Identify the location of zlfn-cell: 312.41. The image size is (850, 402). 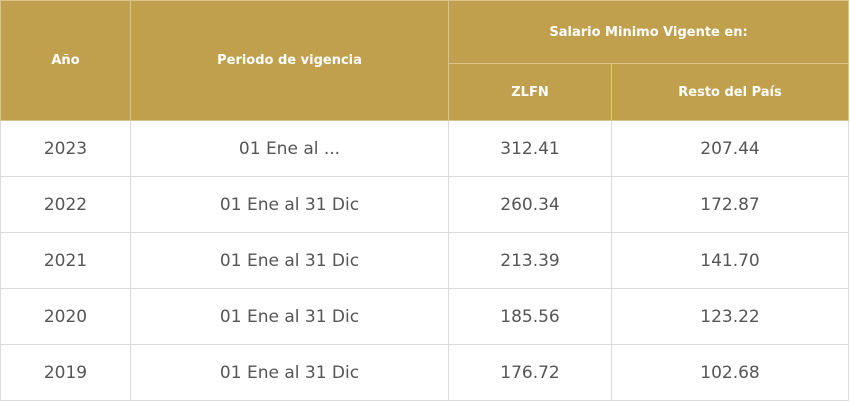
(530, 148).